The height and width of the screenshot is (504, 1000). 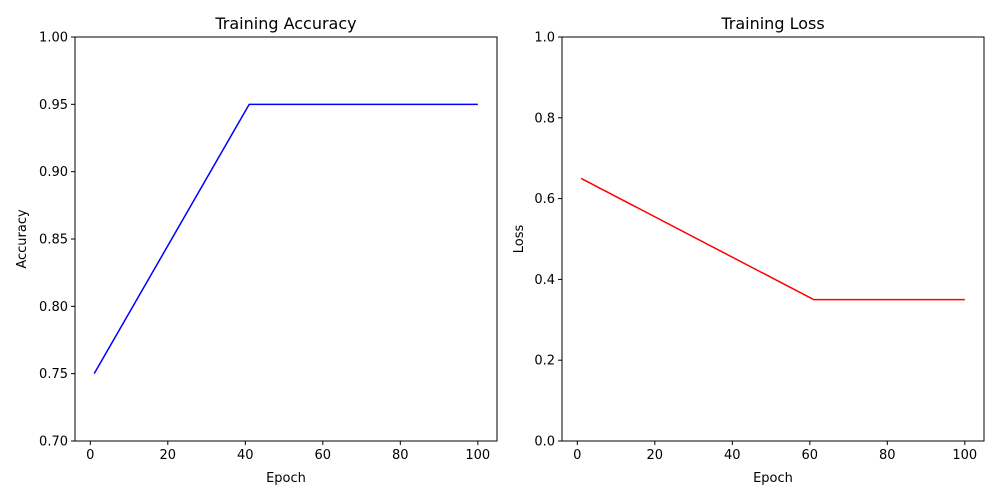 What do you see at coordinates (810, 455) in the screenshot?
I see `loss-x-tick-label: 60` at bounding box center [810, 455].